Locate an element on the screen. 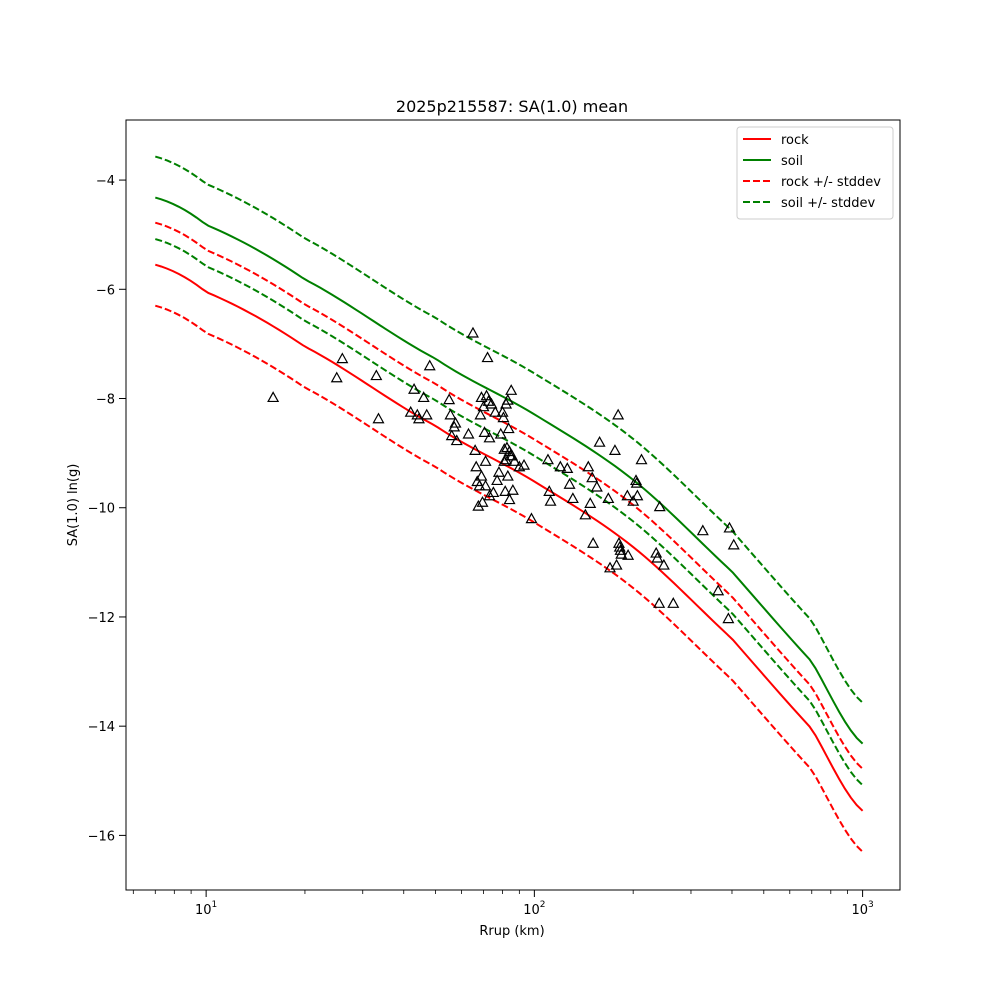  y-tick-label-4: −12 is located at coordinates (101, 618).